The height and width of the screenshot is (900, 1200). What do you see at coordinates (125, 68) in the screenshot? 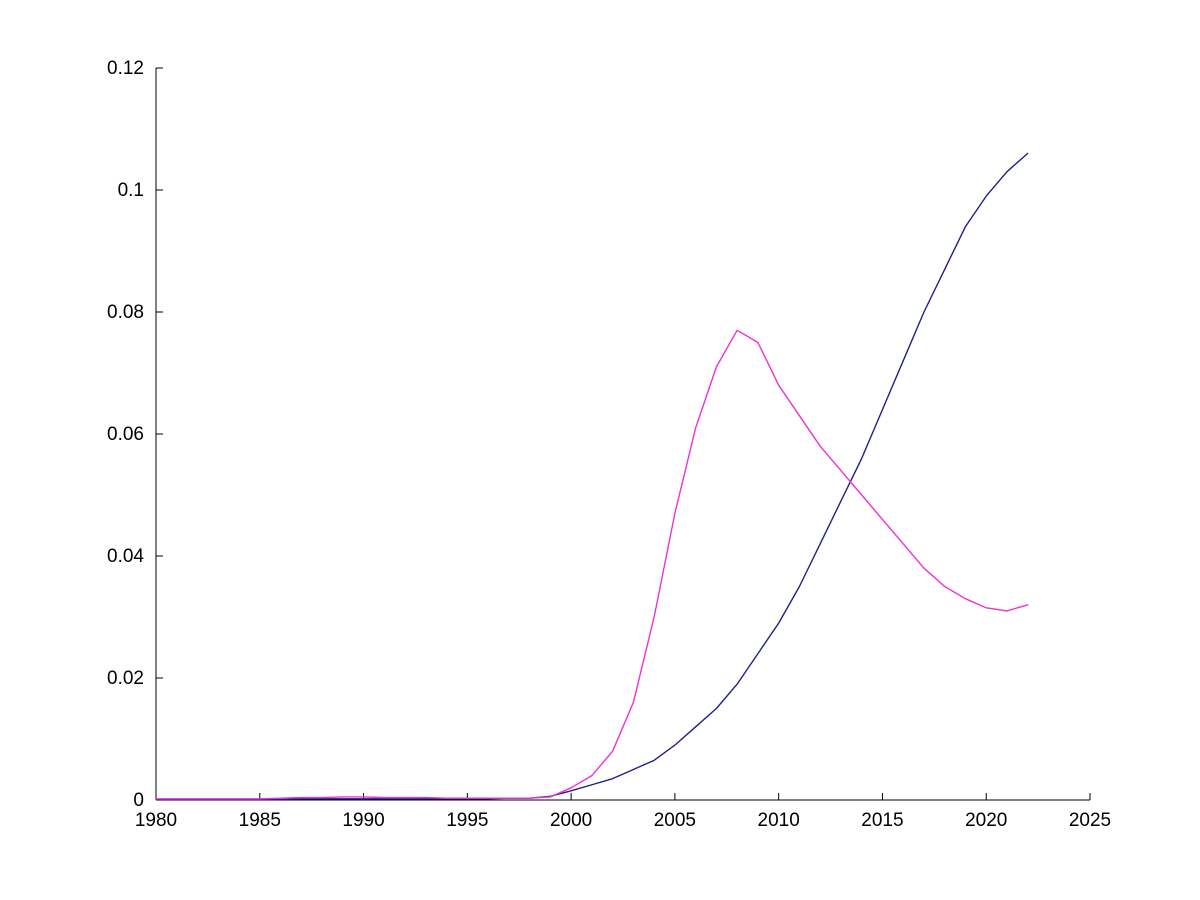
I see `y-tick-label: 0.12` at bounding box center [125, 68].